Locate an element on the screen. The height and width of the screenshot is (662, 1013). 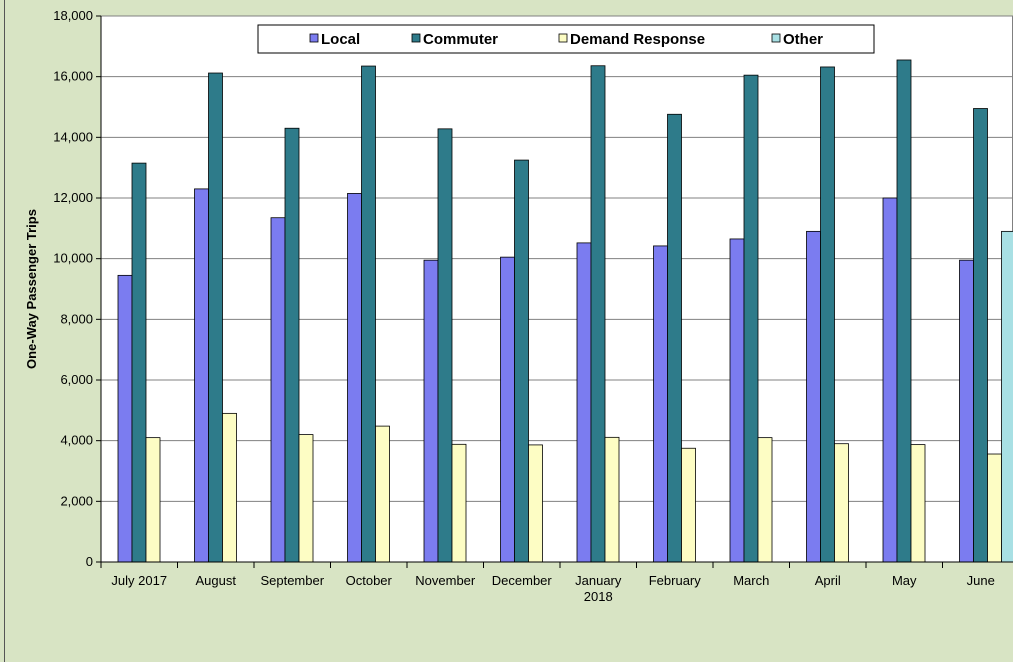
x-category-label: September is located at coordinates (292, 580).